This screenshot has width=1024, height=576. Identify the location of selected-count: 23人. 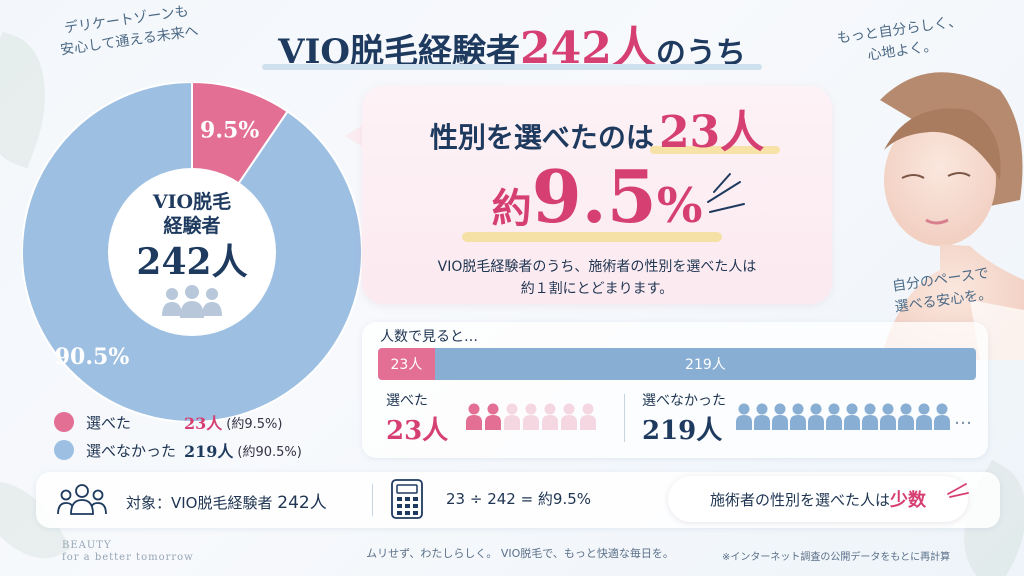
(417, 431).